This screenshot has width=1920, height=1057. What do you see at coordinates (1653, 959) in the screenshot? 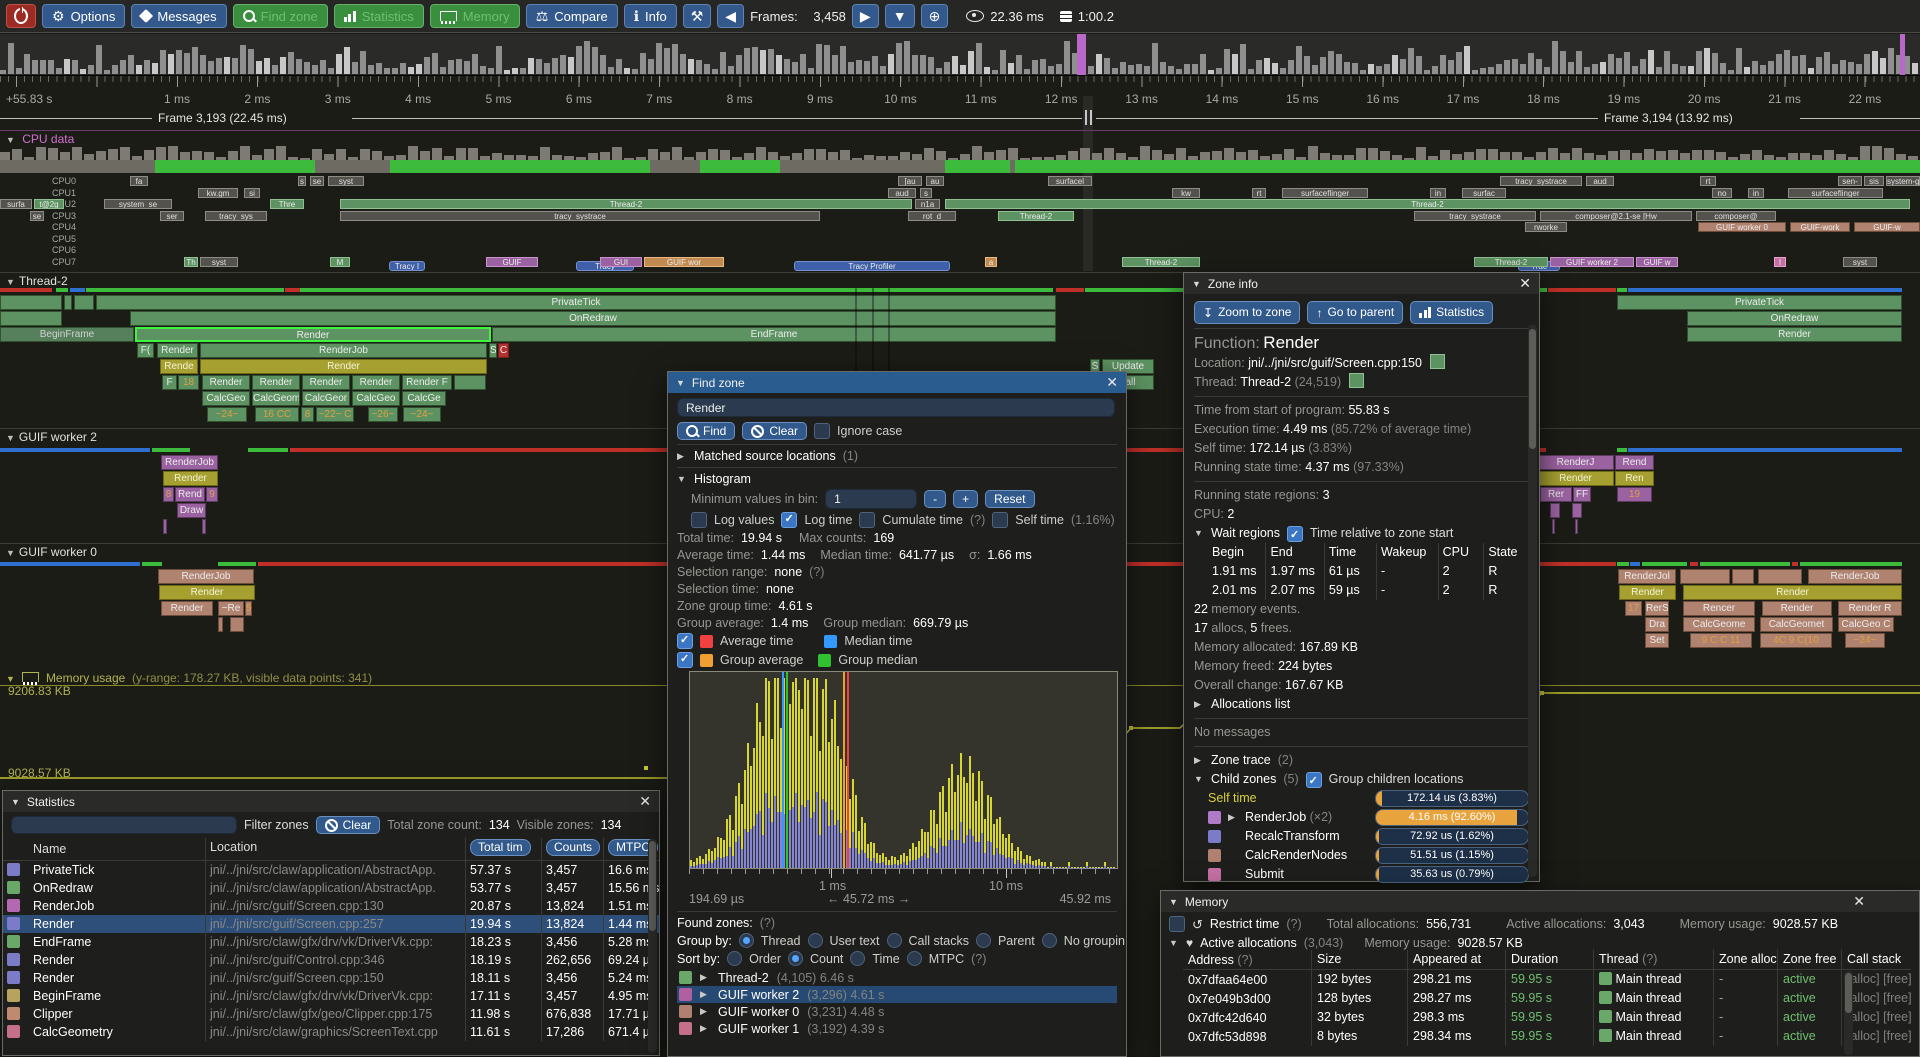
I see `column-thread: Thread (?)` at bounding box center [1653, 959].